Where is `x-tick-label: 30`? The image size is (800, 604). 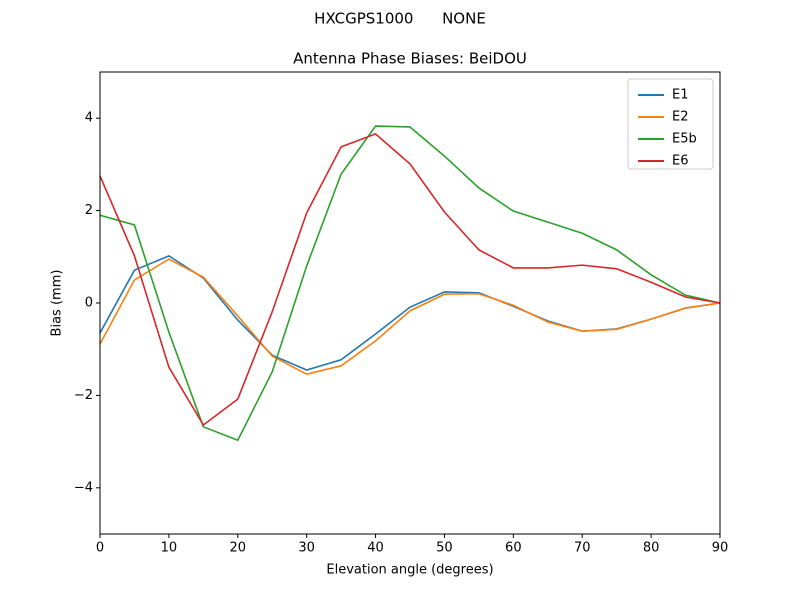
x-tick-label: 30 is located at coordinates (306, 548).